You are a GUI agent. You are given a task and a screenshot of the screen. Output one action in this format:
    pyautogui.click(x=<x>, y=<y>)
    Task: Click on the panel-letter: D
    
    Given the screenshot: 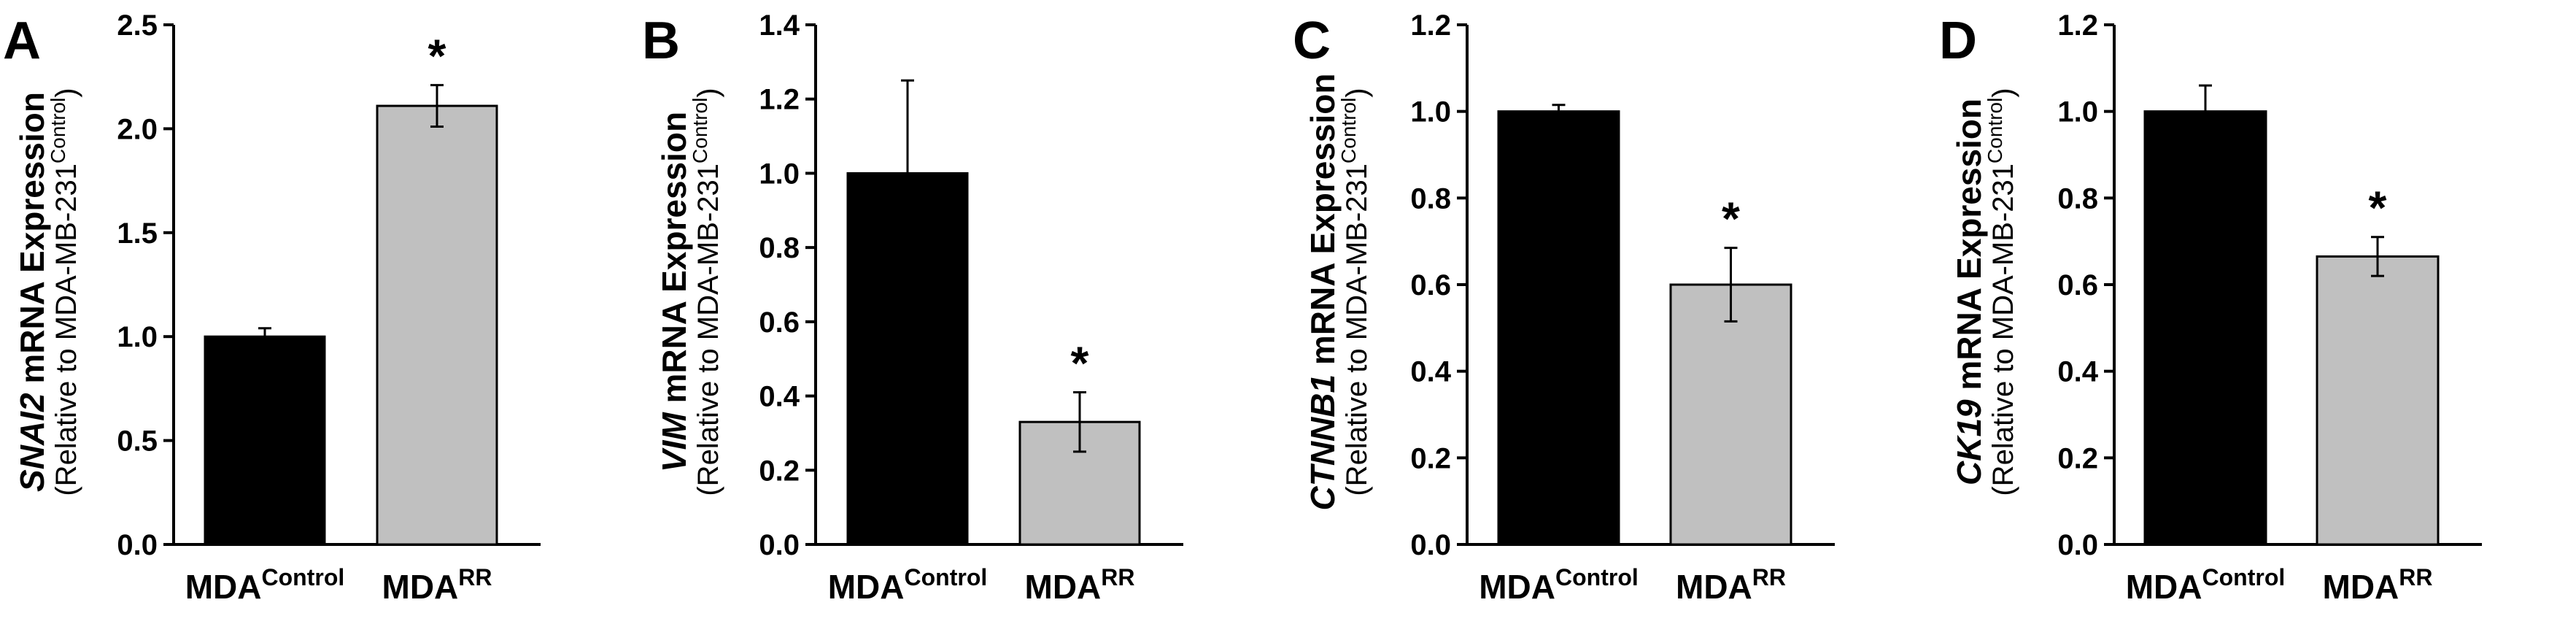 What is the action you would take?
    pyautogui.click(x=1958, y=41)
    